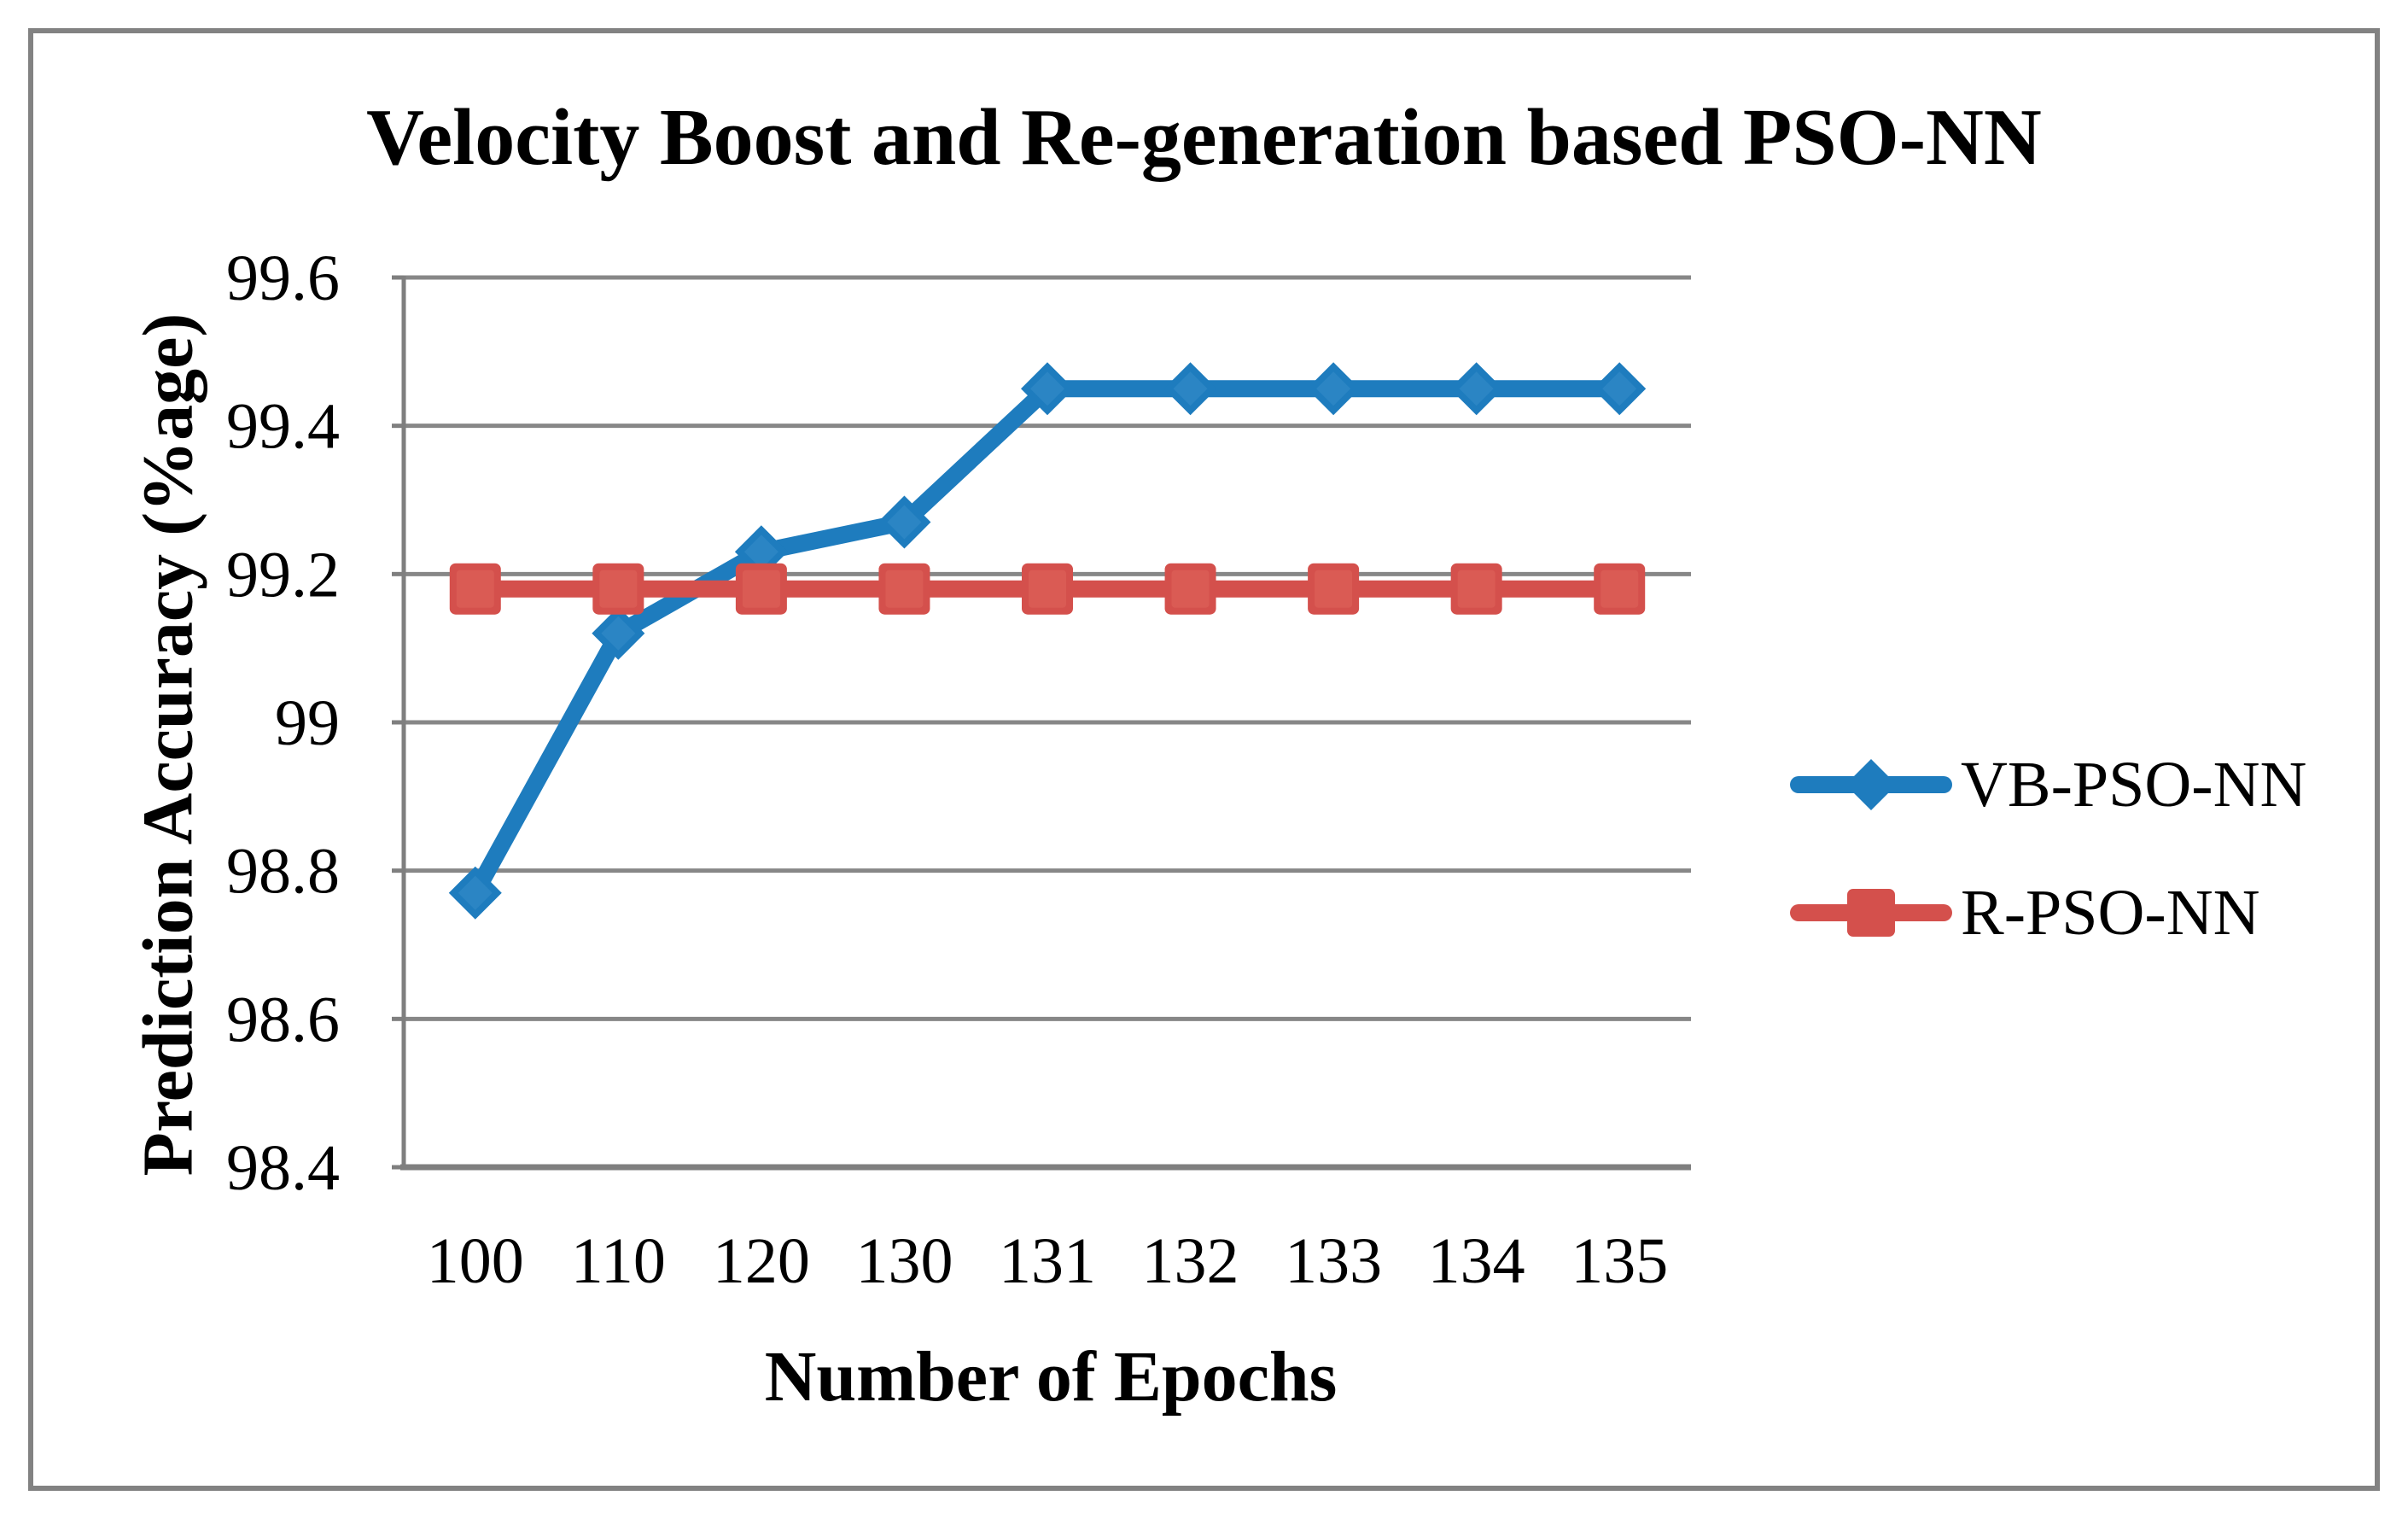 The height and width of the screenshot is (1519, 2408). What do you see at coordinates (283, 427) in the screenshot?
I see `y-tick-label: 99.4` at bounding box center [283, 427].